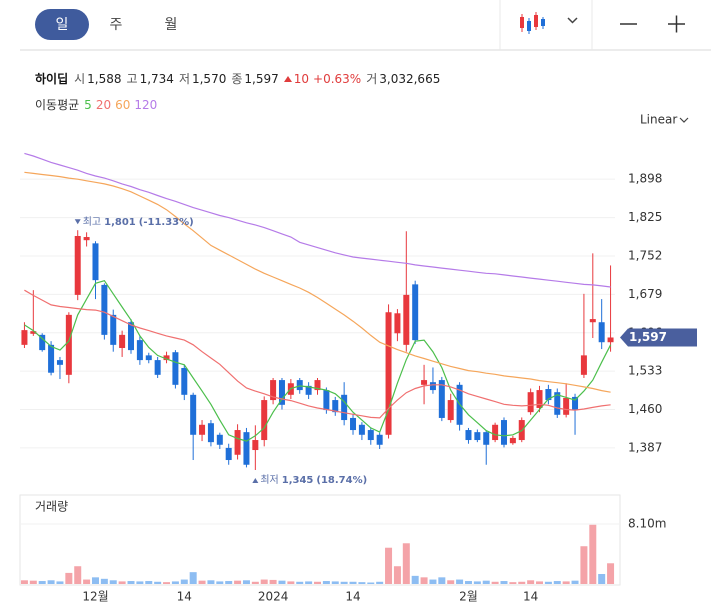 The width and height of the screenshot is (711, 613). What do you see at coordinates (103, 104) in the screenshot?
I see `legend-entry: 20` at bounding box center [103, 104].